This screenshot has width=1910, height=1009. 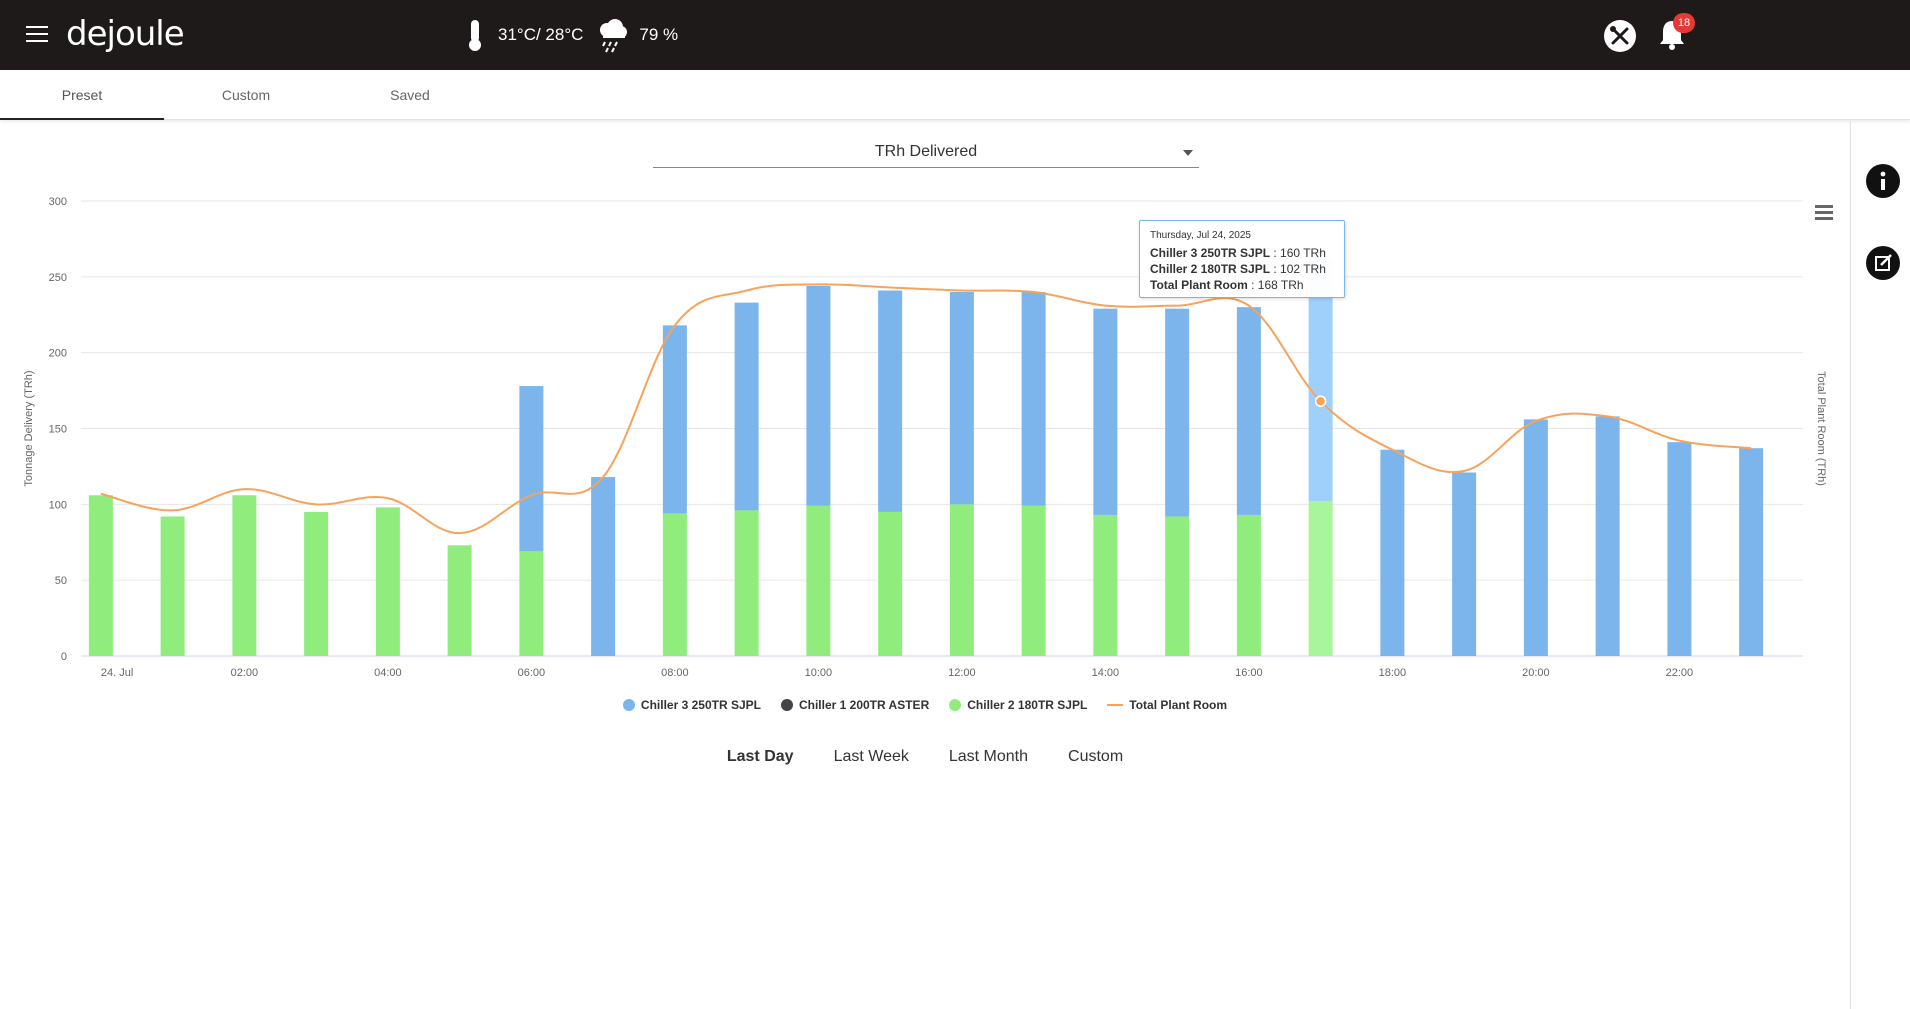 What do you see at coordinates (1200, 235) in the screenshot?
I see `tooltip-date: Thursday, Jul 24, 2025` at bounding box center [1200, 235].